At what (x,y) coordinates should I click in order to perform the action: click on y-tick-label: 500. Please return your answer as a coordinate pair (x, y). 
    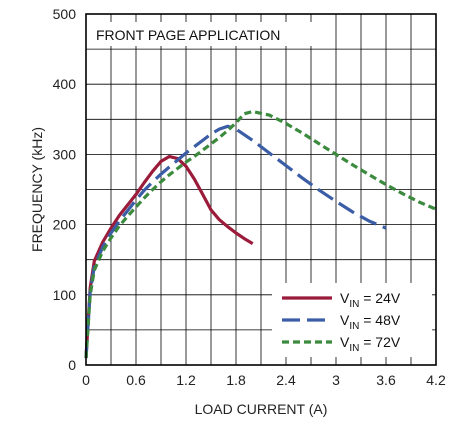
    Looking at the image, I should click on (65, 14).